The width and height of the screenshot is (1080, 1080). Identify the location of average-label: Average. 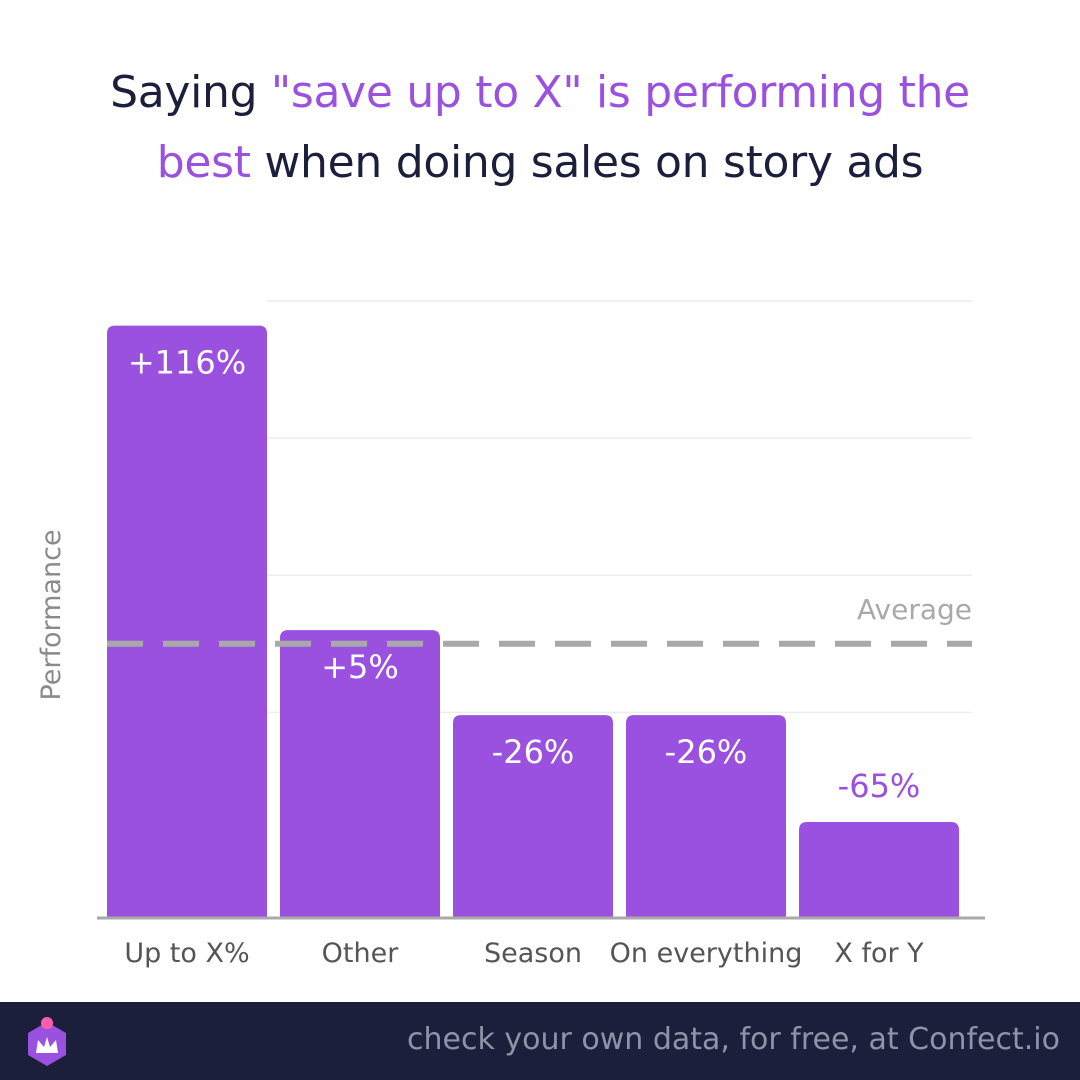
(914, 609).